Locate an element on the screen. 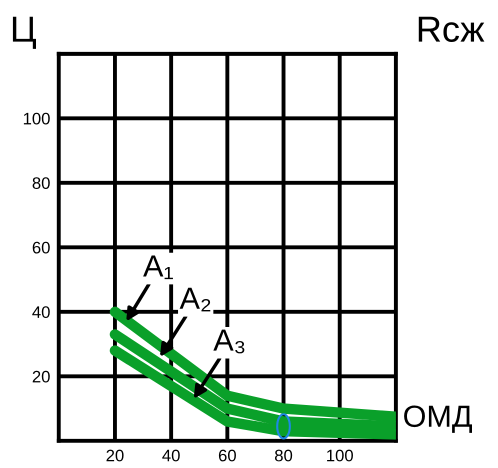  y-axis-title: Ц is located at coordinates (24, 32).